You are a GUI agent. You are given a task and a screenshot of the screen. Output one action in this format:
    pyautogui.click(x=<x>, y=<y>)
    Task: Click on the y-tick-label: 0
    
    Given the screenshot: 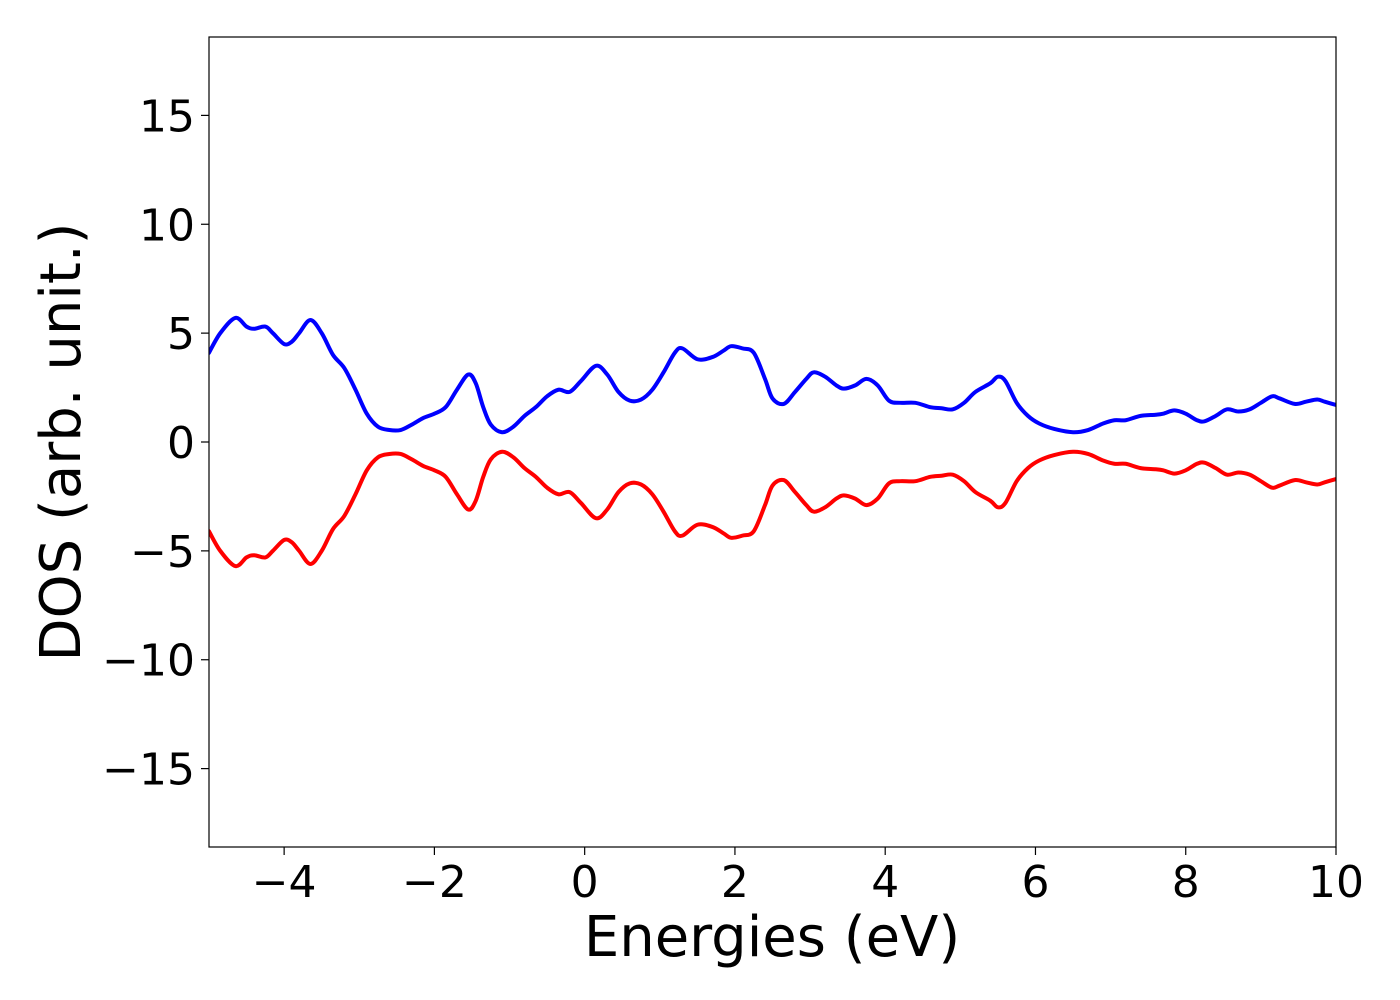 What is the action you would take?
    pyautogui.click(x=181, y=443)
    